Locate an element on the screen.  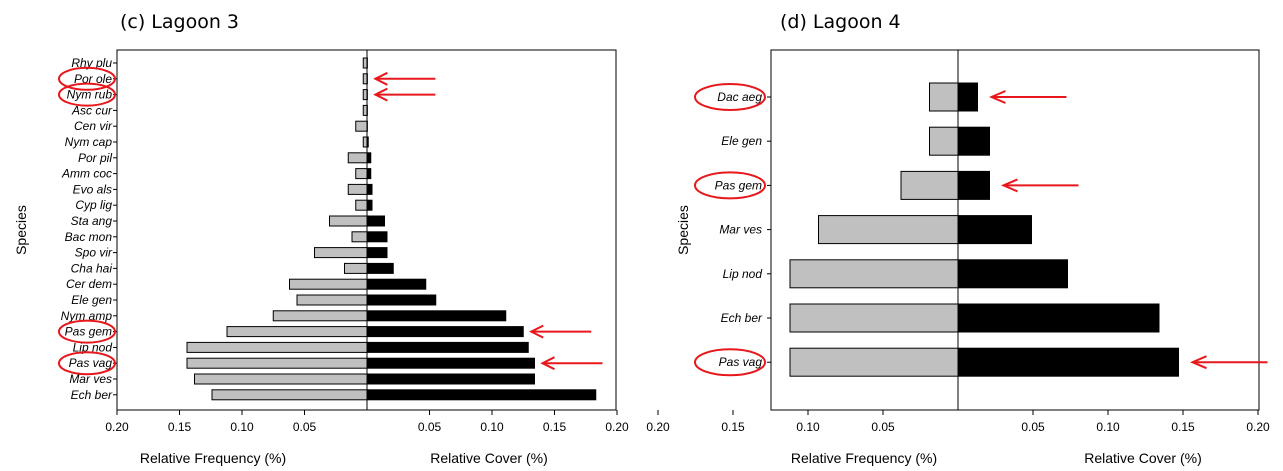
species-label: Nym cap is located at coordinates (89, 142).